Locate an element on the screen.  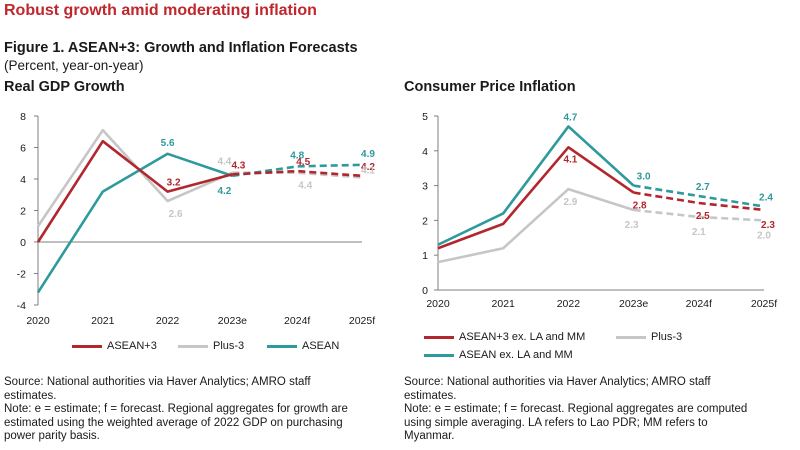
gdp-panel-title: Real GDP Growth is located at coordinates (64, 87).